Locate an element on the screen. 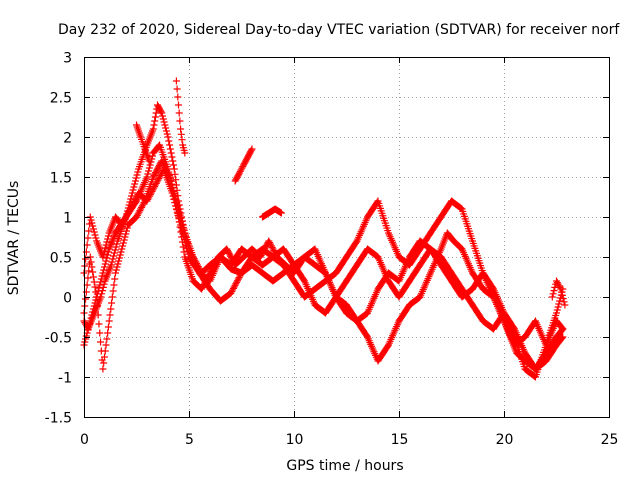 This screenshot has width=640, height=480. y-tick-label: -0.5 is located at coordinates (58, 339).